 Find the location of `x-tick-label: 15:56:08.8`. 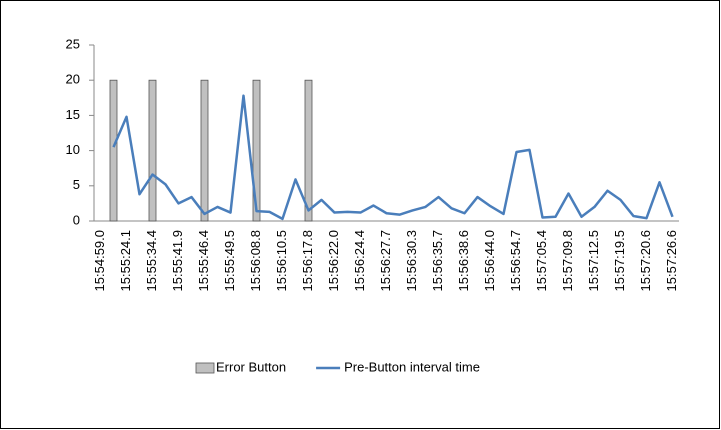

x-tick-label: 15:56:08.8 is located at coordinates (255, 260).